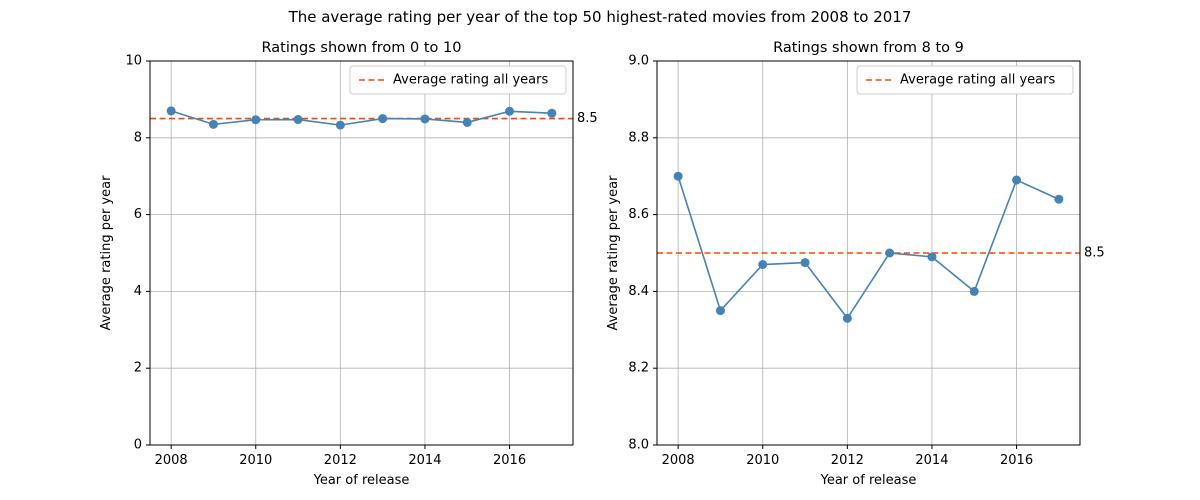 This screenshot has height=500, width=1200. What do you see at coordinates (138, 214) in the screenshot?
I see `y-tick-label: 6` at bounding box center [138, 214].